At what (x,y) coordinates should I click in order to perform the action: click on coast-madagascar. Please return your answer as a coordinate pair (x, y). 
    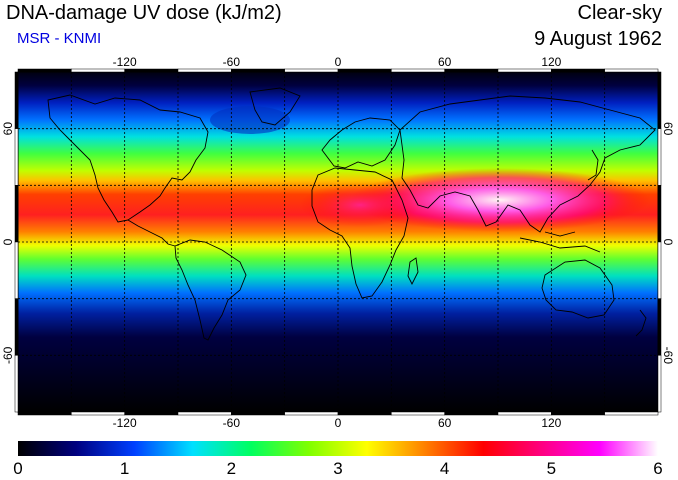
    Looking at the image, I should click on (413, 271).